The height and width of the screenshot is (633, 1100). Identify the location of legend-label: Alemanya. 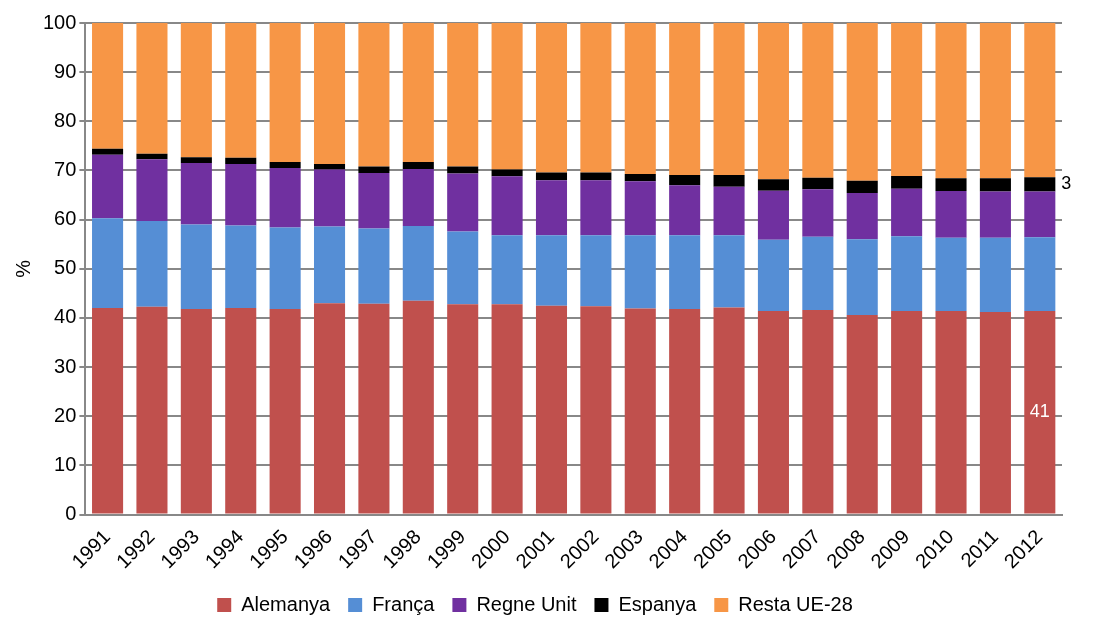
(286, 603).